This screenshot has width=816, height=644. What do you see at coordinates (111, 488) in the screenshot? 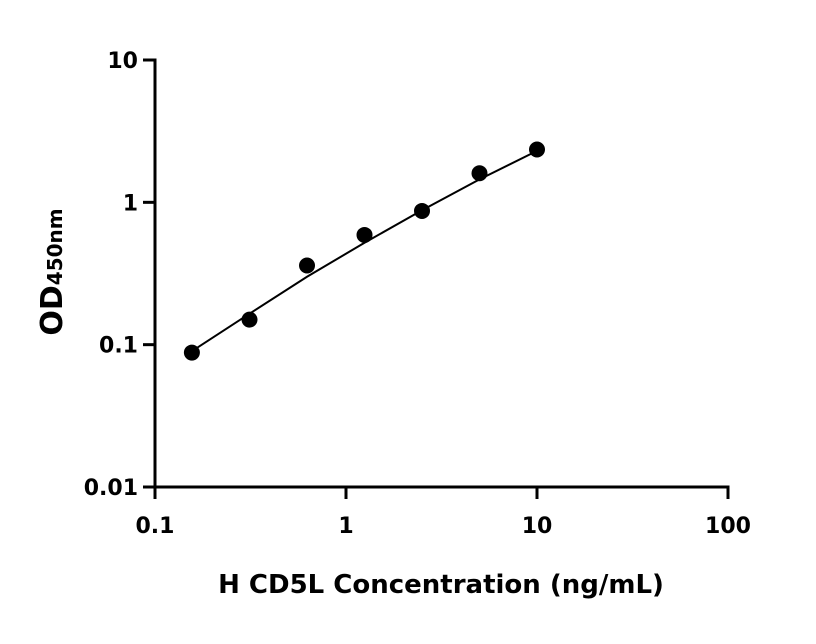
I see `y-tick-label: 0.01` at bounding box center [111, 488].